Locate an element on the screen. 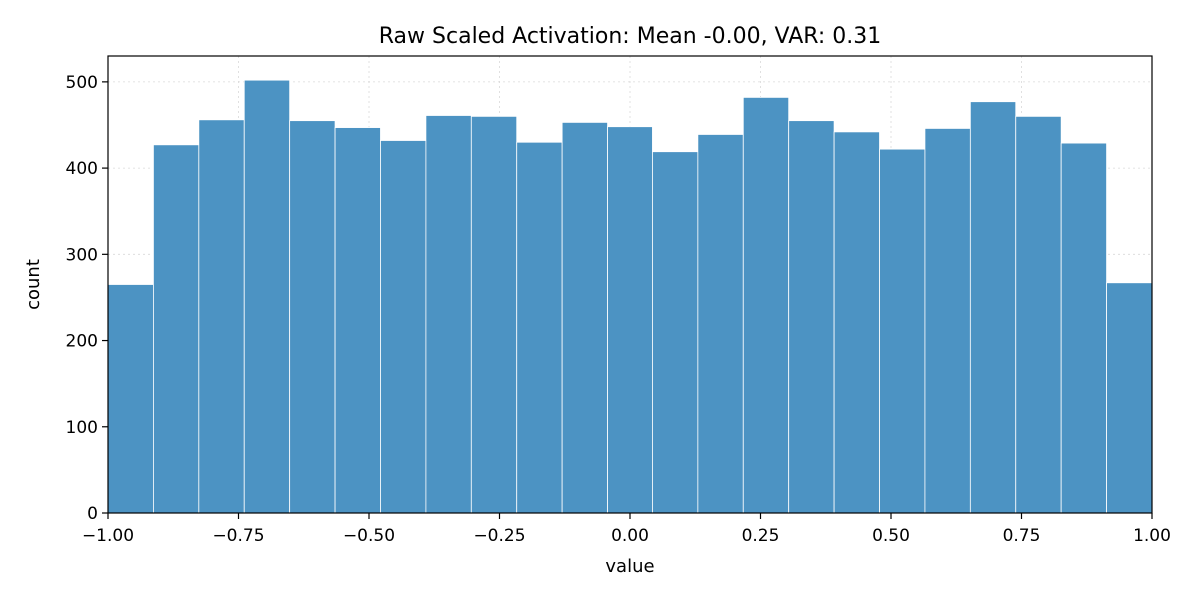 This screenshot has width=1200, height=604. x-axis-label: value is located at coordinates (629, 566).